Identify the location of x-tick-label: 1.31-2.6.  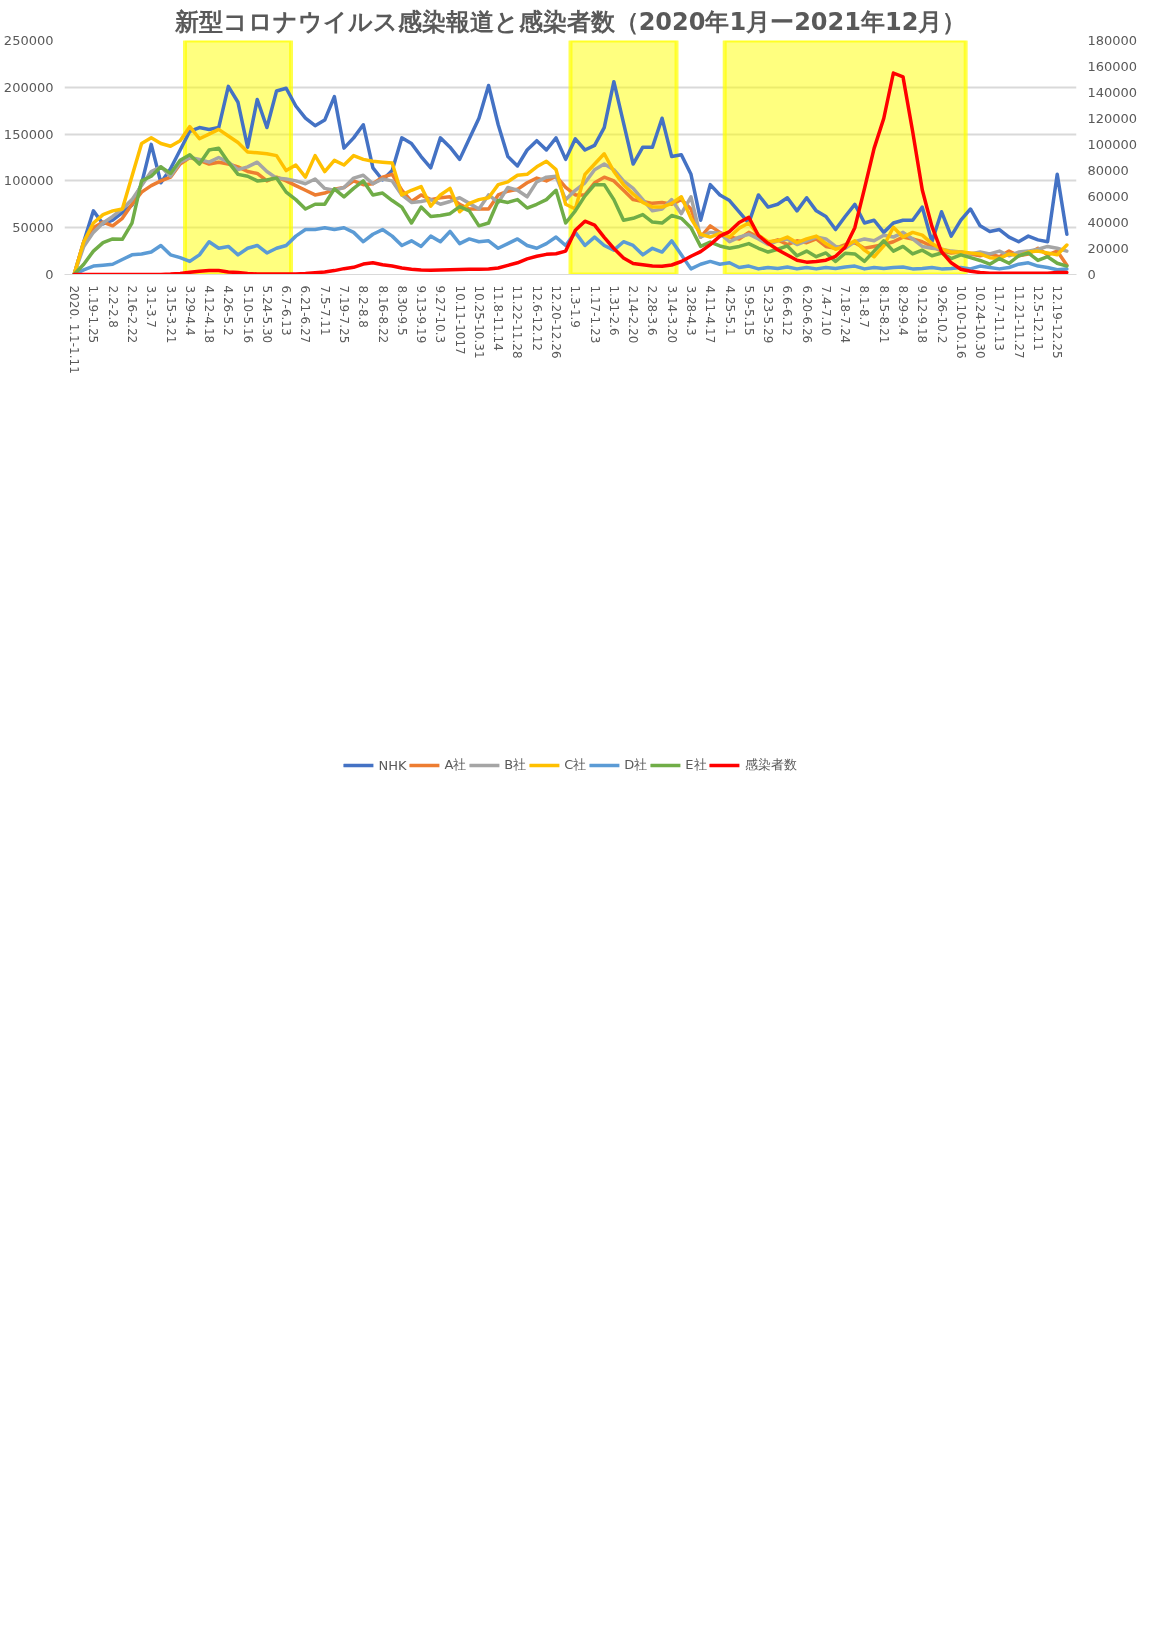
(613, 310).